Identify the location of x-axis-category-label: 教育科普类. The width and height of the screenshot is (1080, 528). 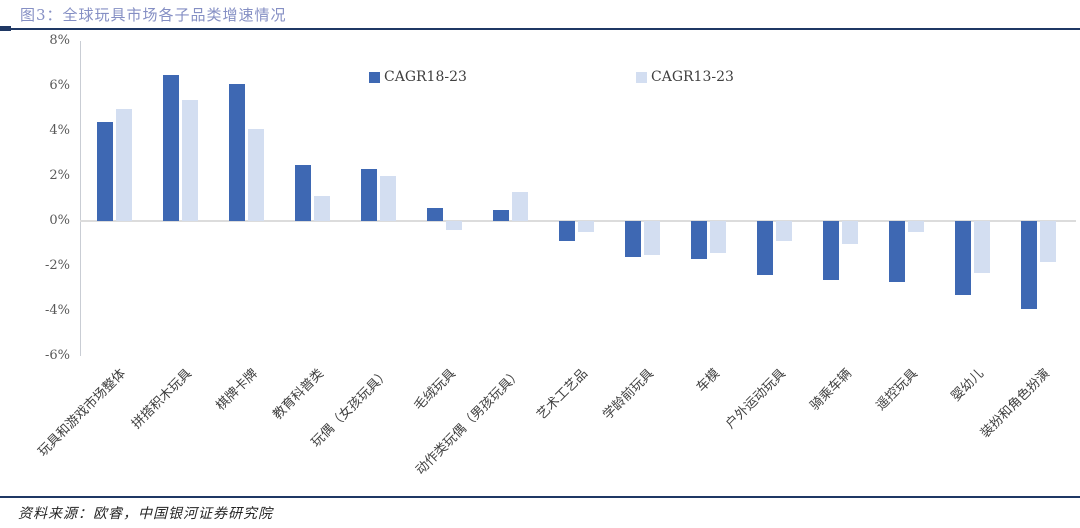
(299, 394).